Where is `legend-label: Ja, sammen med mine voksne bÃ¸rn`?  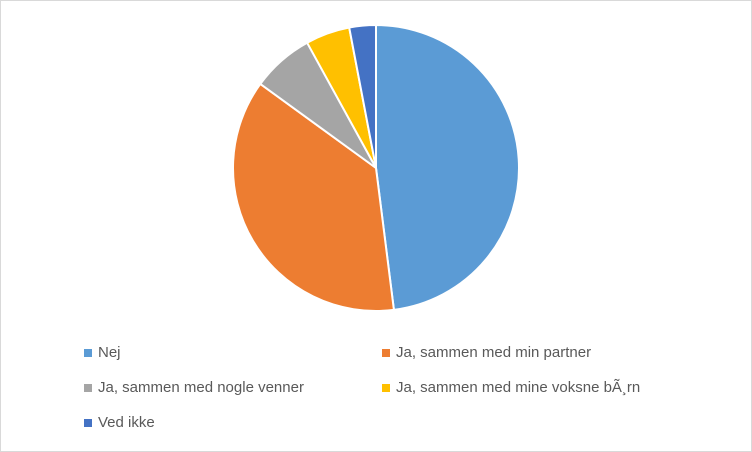
legend-label: Ja, sammen med mine voksne bÃ¸rn is located at coordinates (518, 387).